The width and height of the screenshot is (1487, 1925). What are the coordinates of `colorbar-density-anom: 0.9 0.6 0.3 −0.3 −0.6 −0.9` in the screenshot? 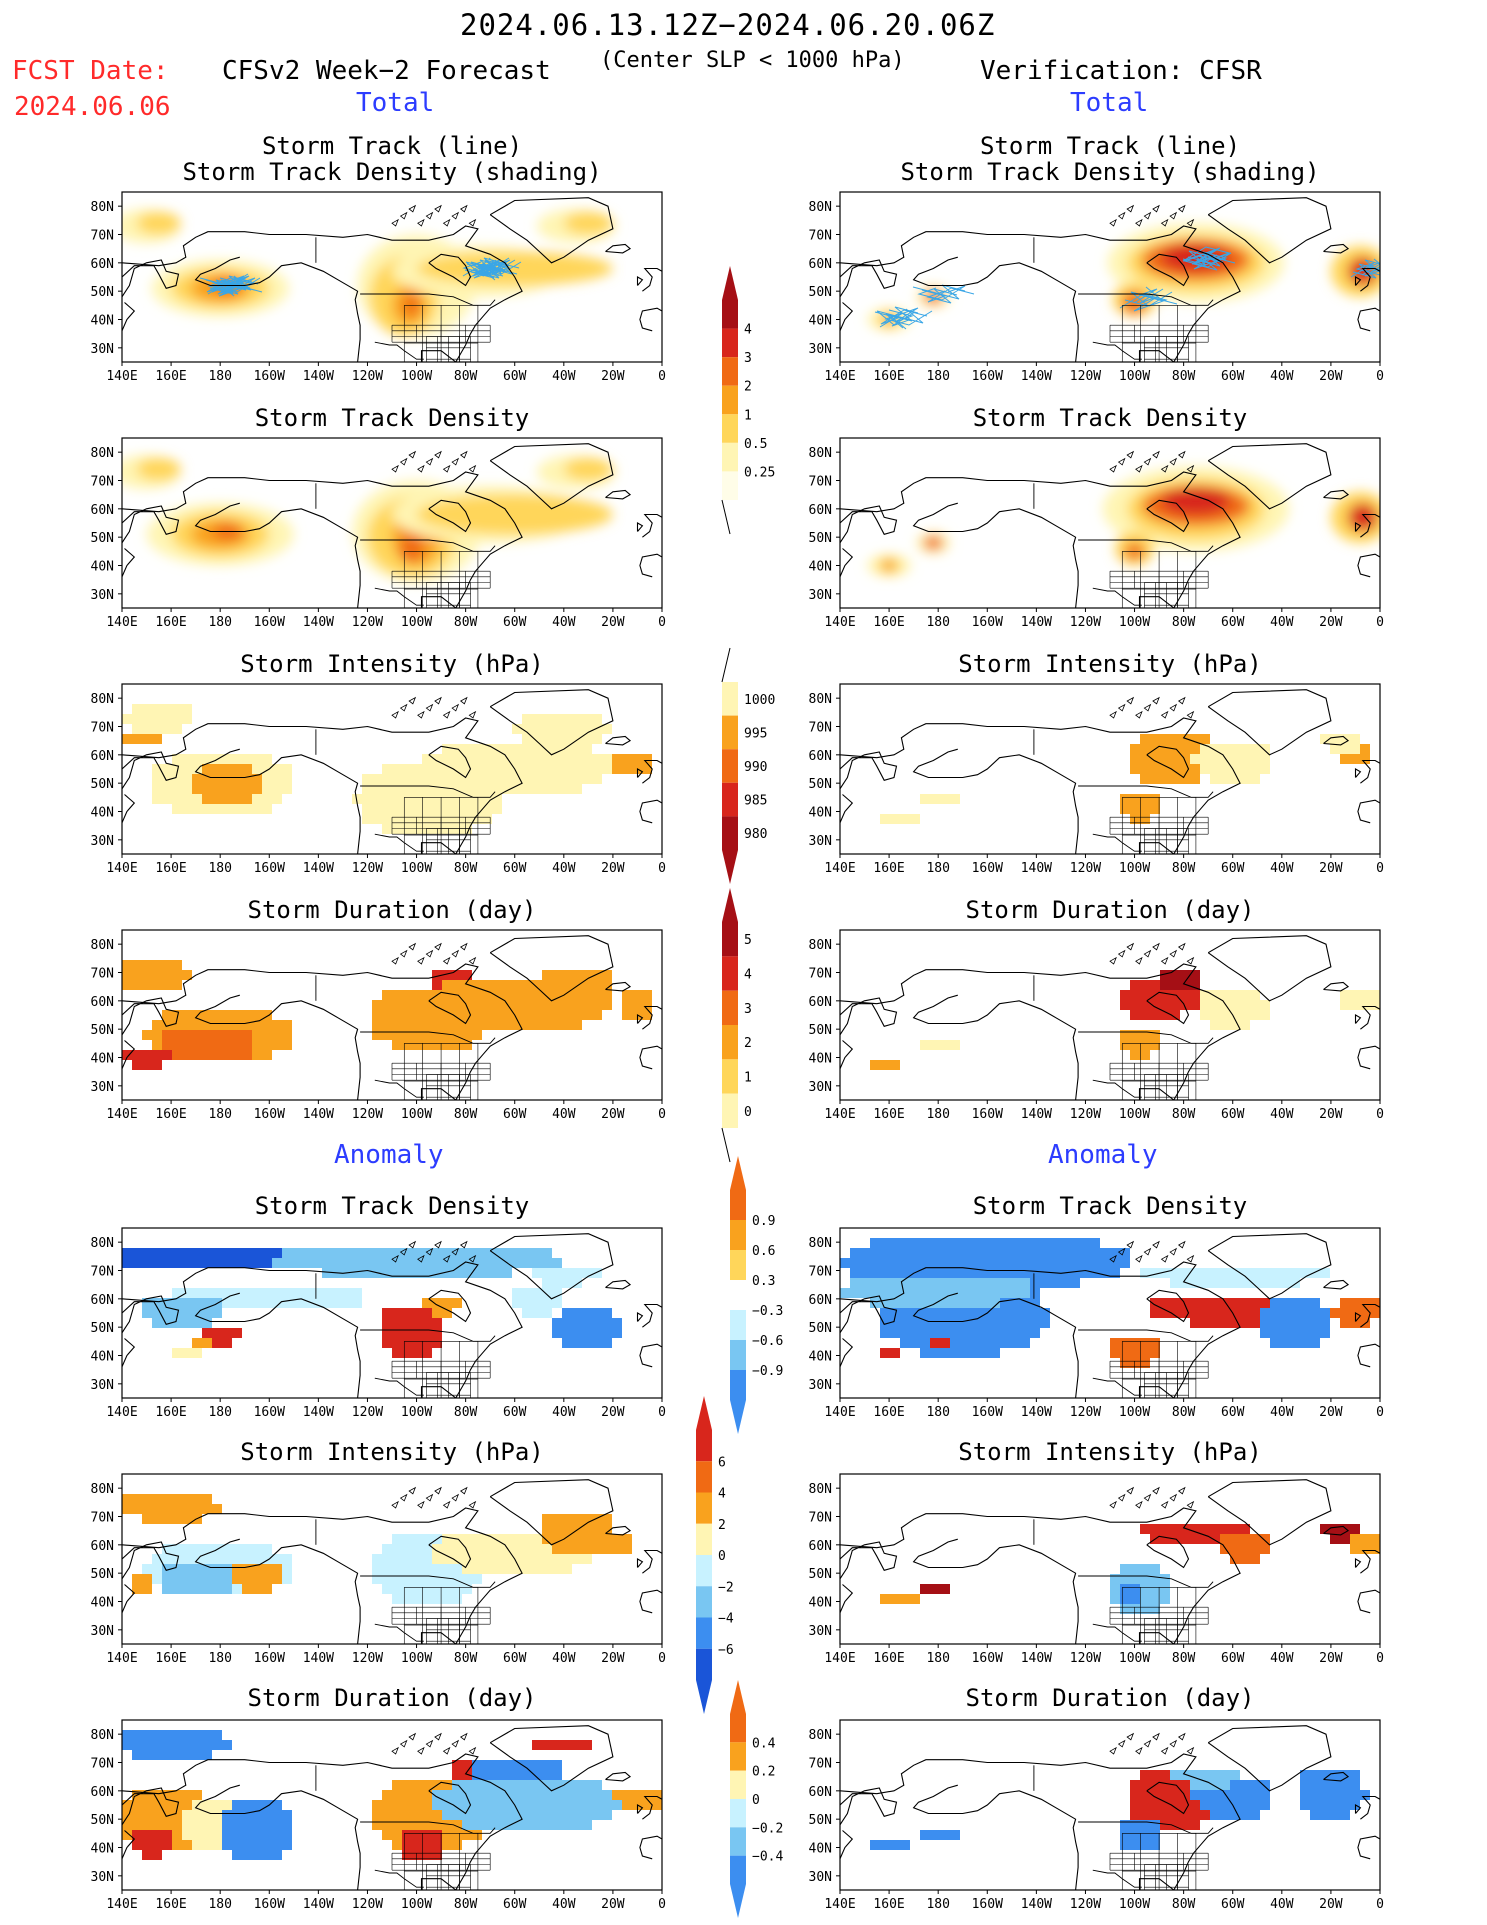 It's located at (756, 1295).